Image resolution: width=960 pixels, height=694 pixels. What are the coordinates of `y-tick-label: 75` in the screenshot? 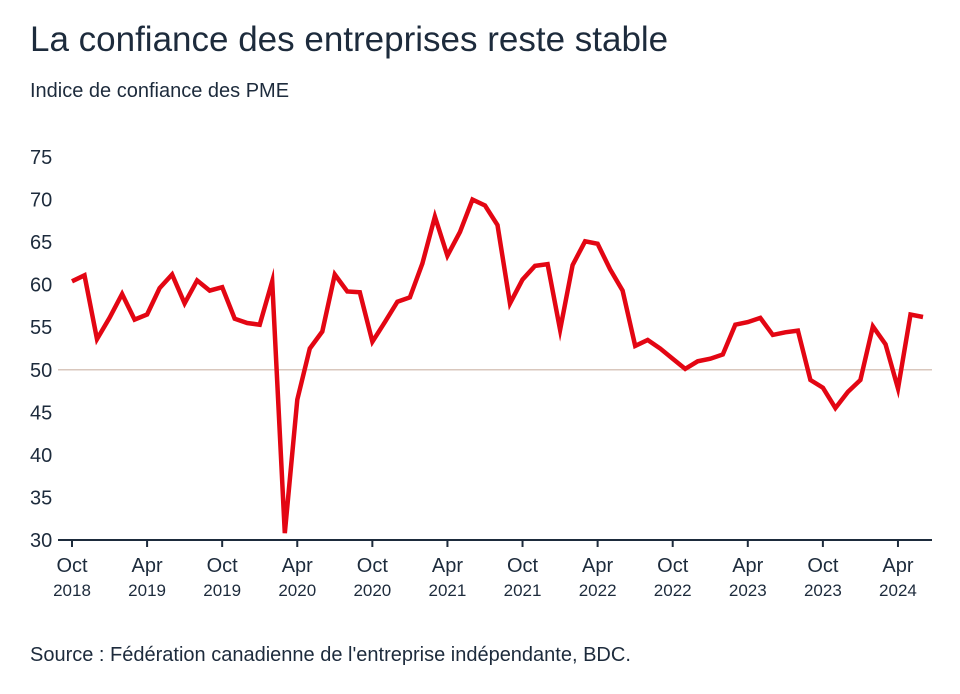 It's located at (41, 158).